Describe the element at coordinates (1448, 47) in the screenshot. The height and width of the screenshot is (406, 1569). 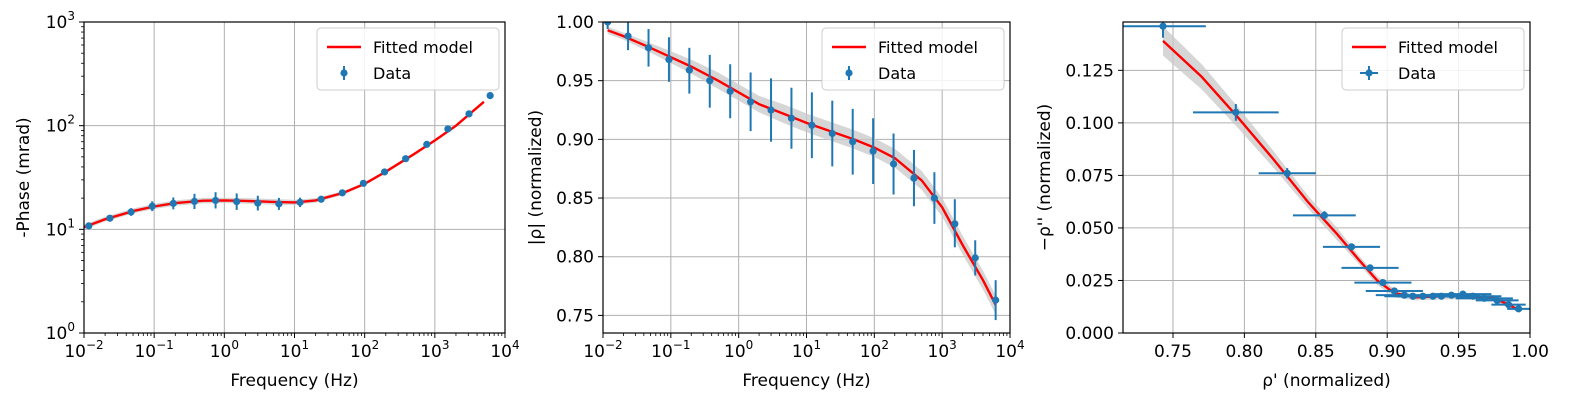
I see `legend-model-label: Fitted model` at that location.